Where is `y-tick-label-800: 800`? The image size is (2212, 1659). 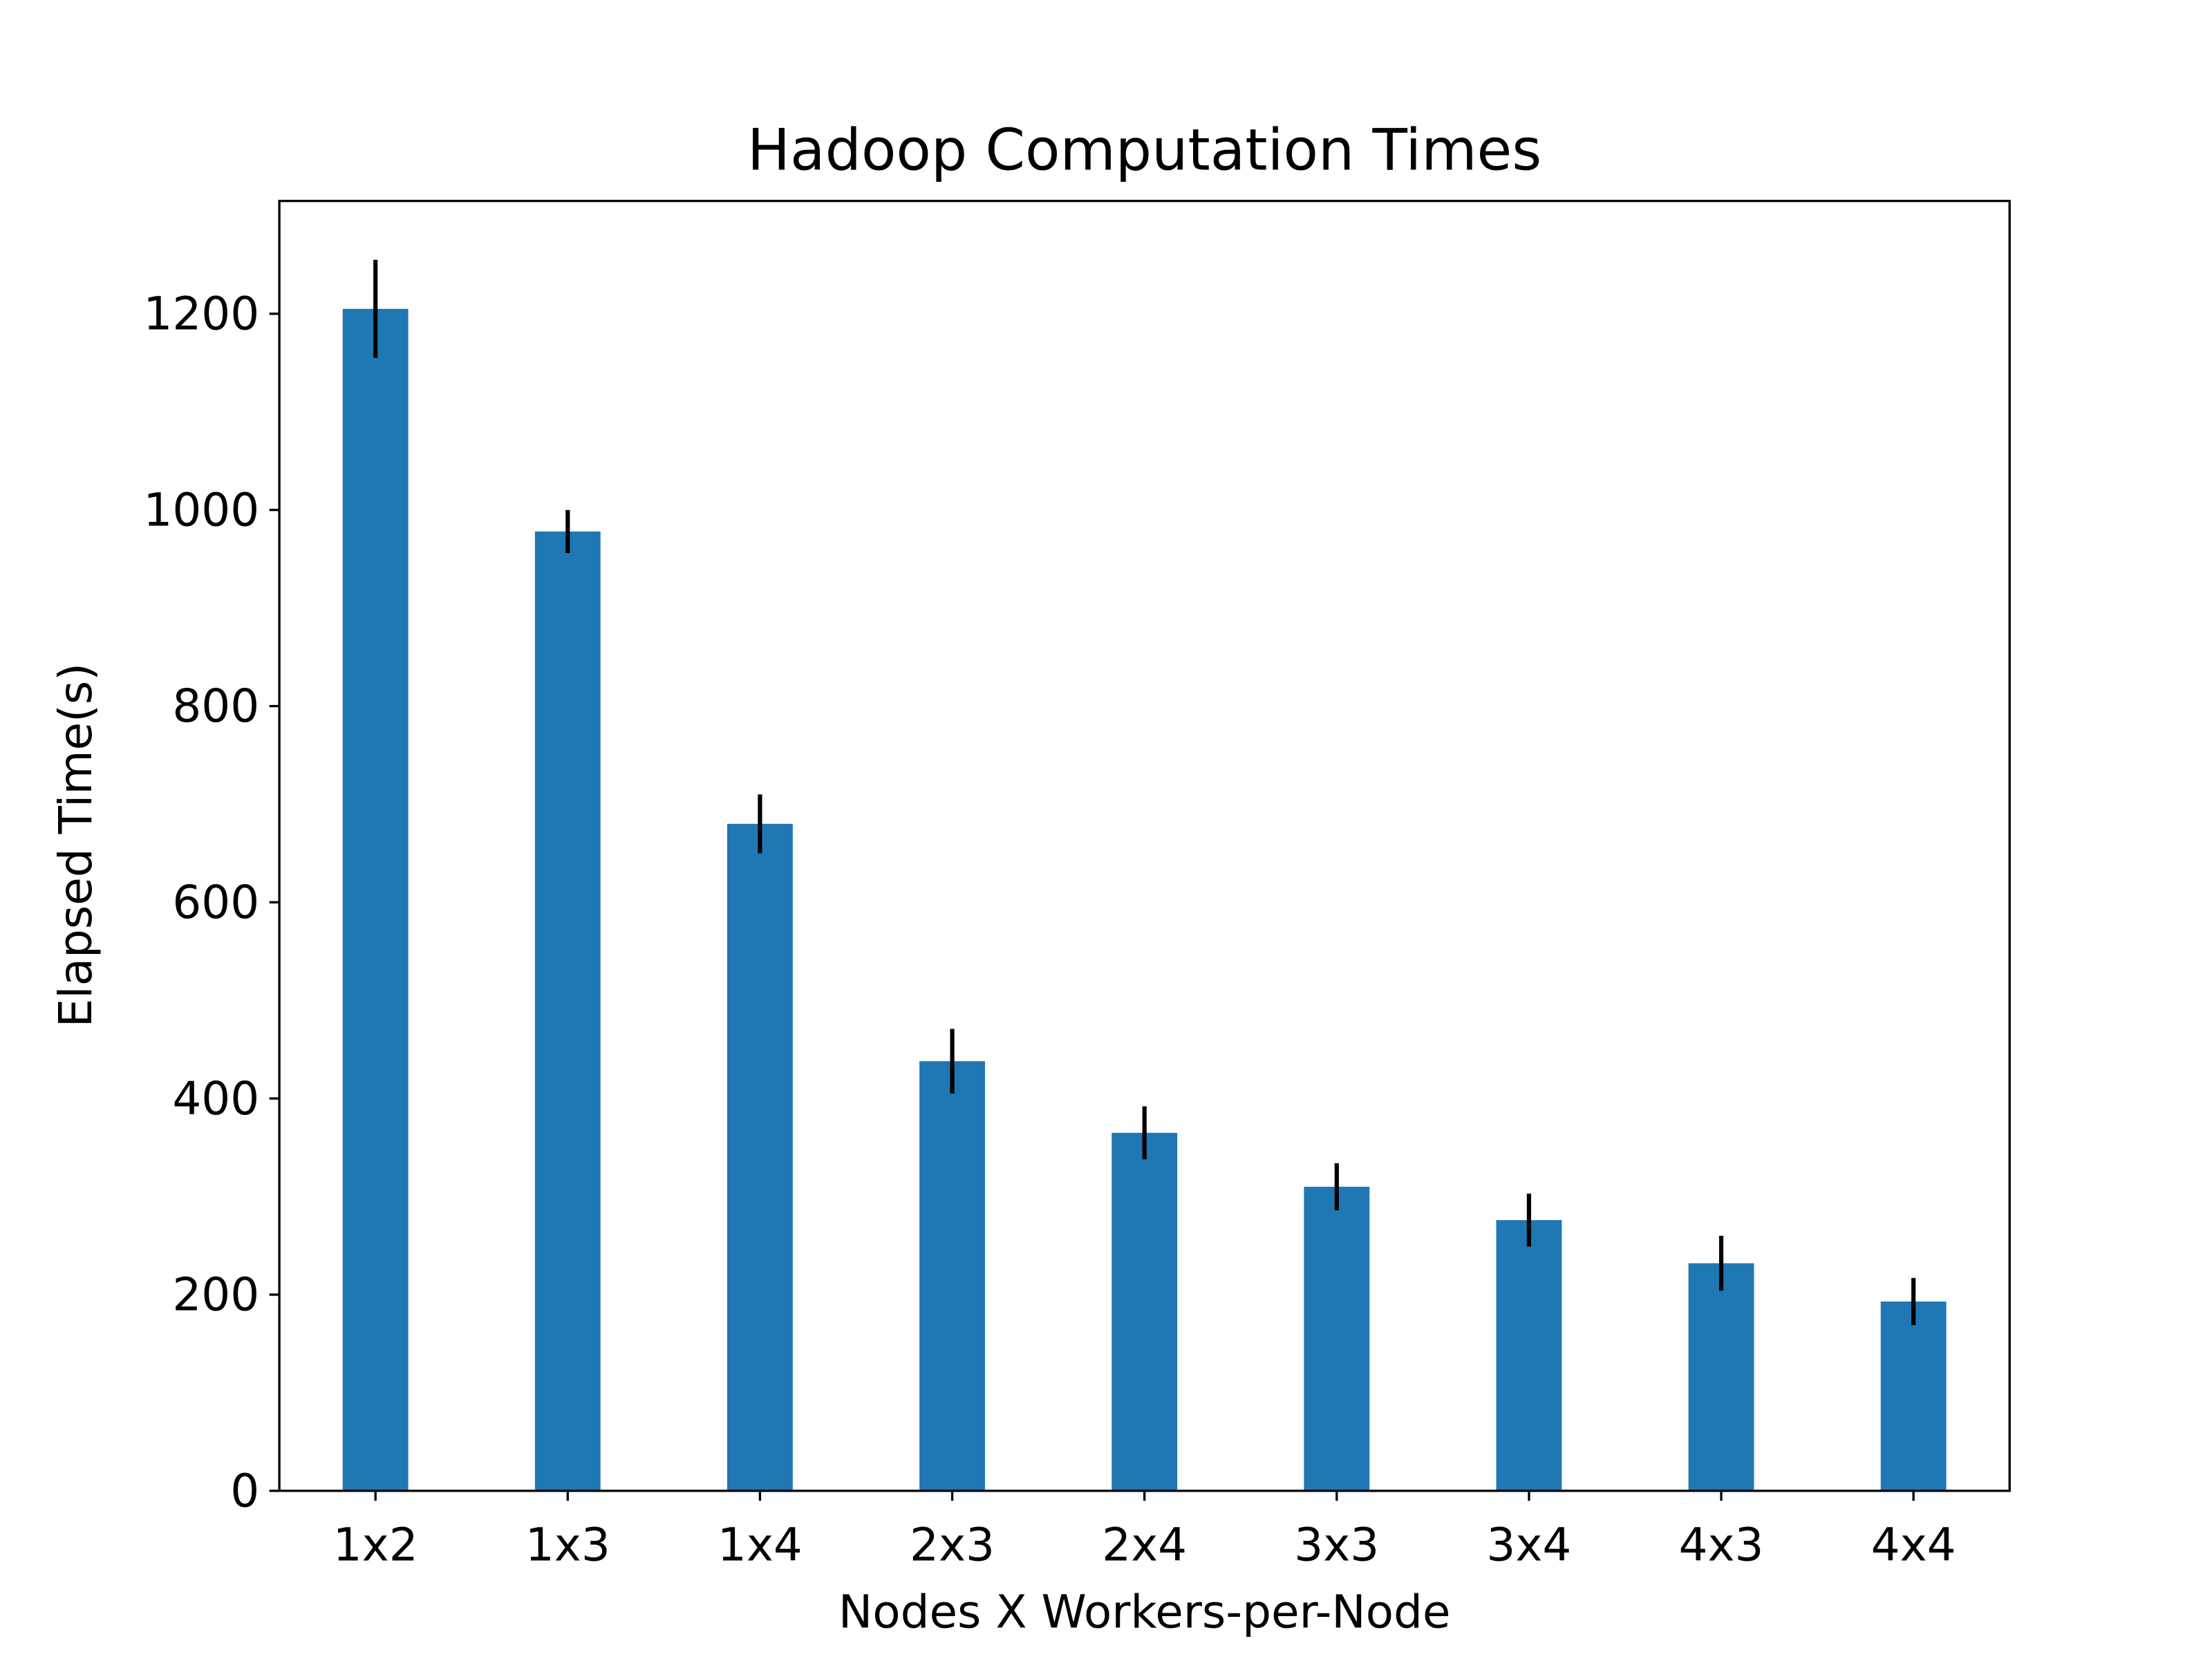
y-tick-label-800: 800 is located at coordinates (215, 706).